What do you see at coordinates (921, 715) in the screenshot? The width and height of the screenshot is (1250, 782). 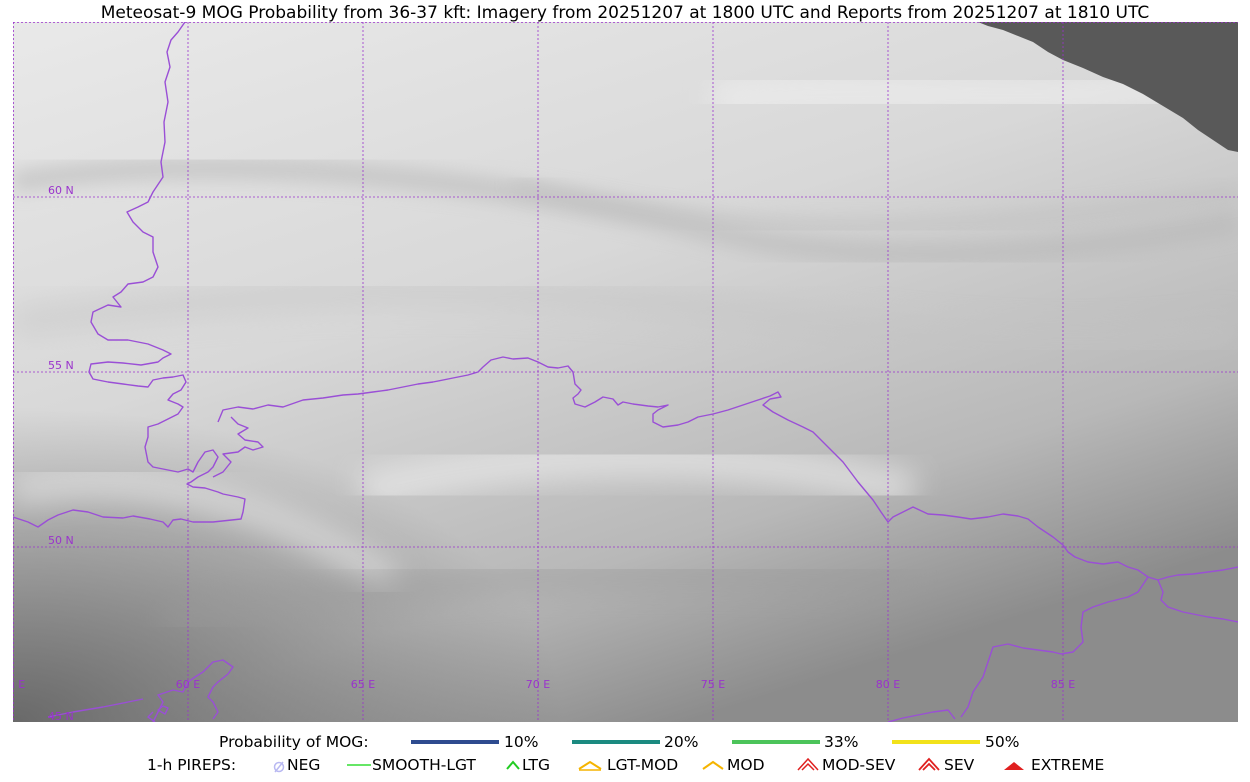 I see `border-south-bottom` at bounding box center [921, 715].